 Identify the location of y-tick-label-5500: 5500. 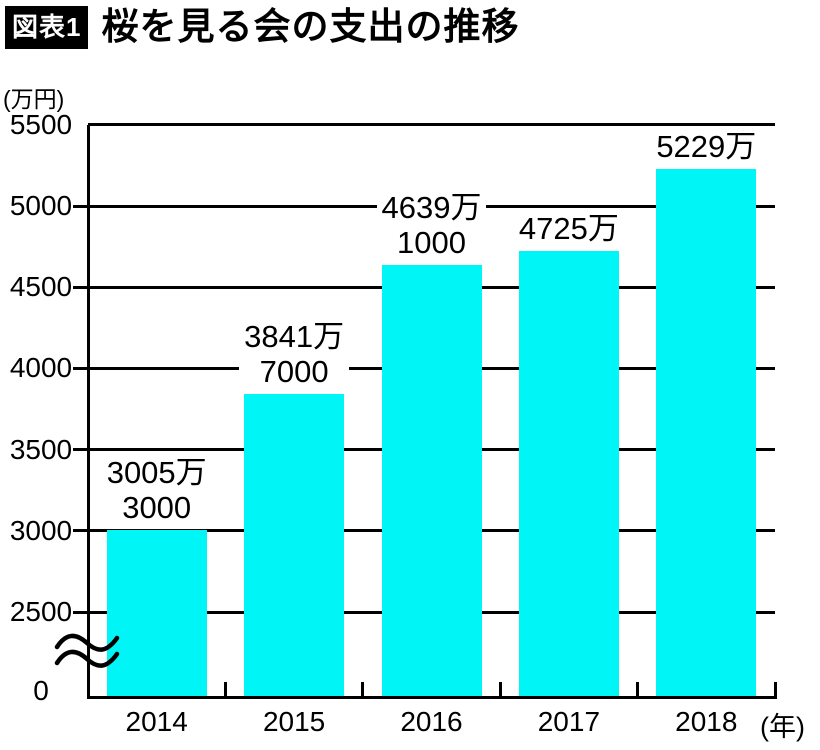
(41, 124).